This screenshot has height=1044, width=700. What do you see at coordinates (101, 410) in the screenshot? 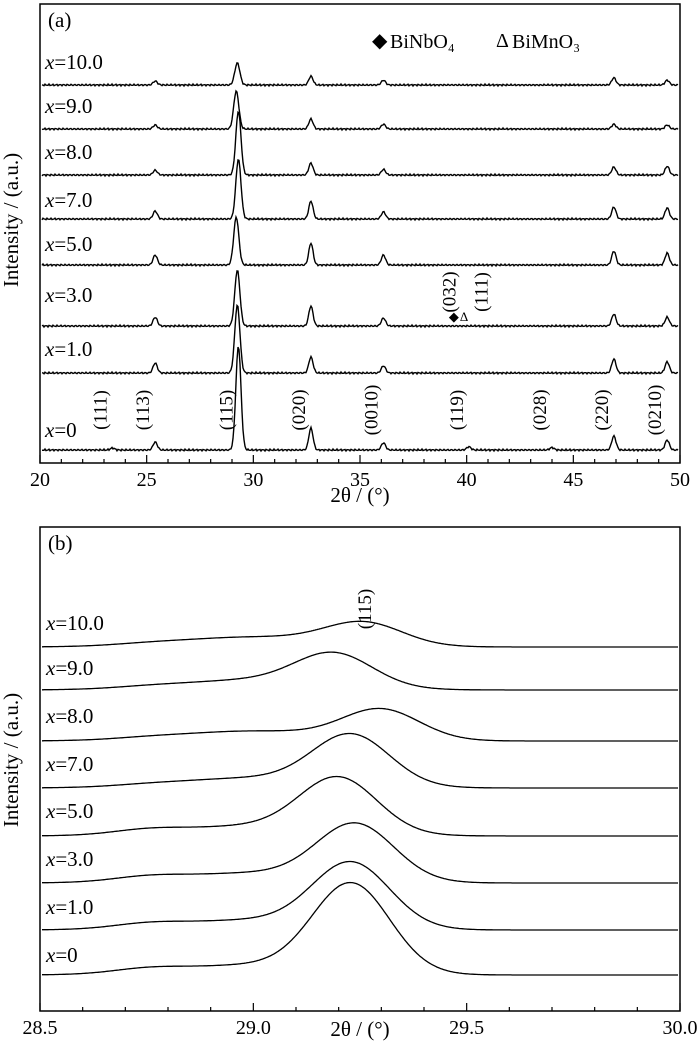
I see `hkl-label: (111)` at bounding box center [101, 410].